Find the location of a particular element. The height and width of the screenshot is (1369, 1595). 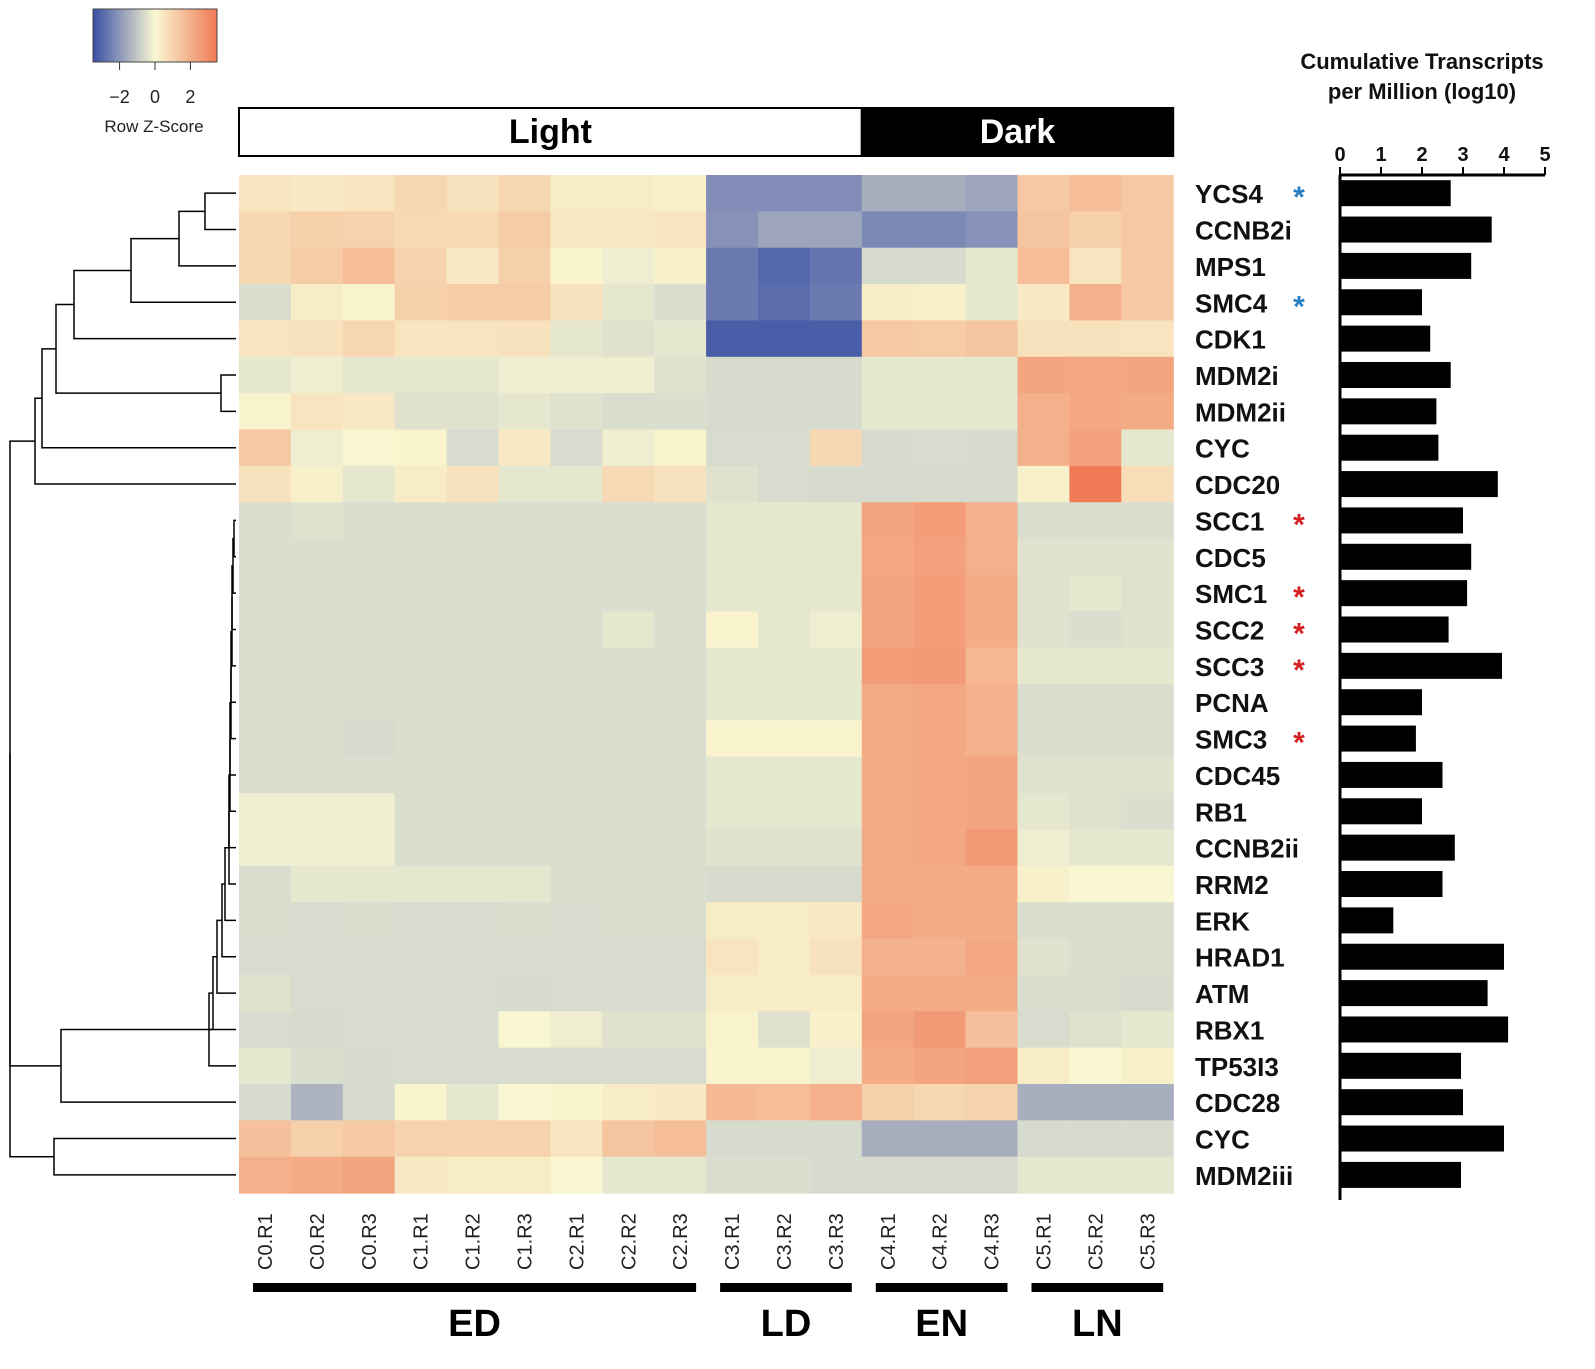

bar is located at coordinates (1414, 993).